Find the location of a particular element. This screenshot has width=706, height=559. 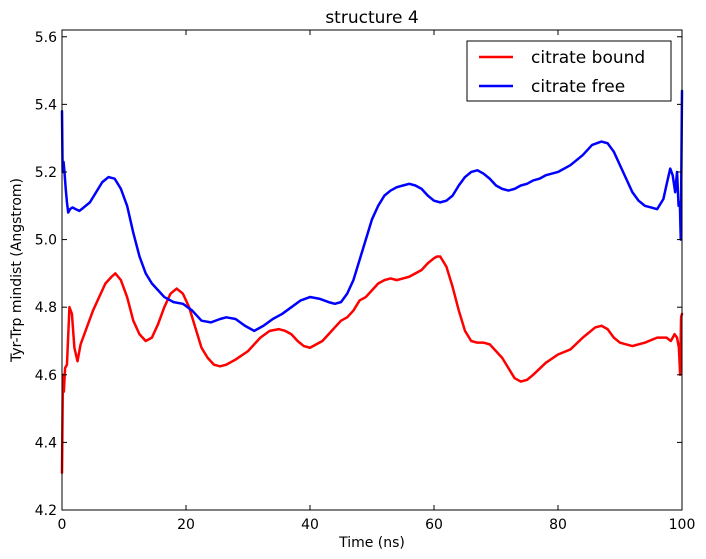

legend-box is located at coordinates (569, 71).